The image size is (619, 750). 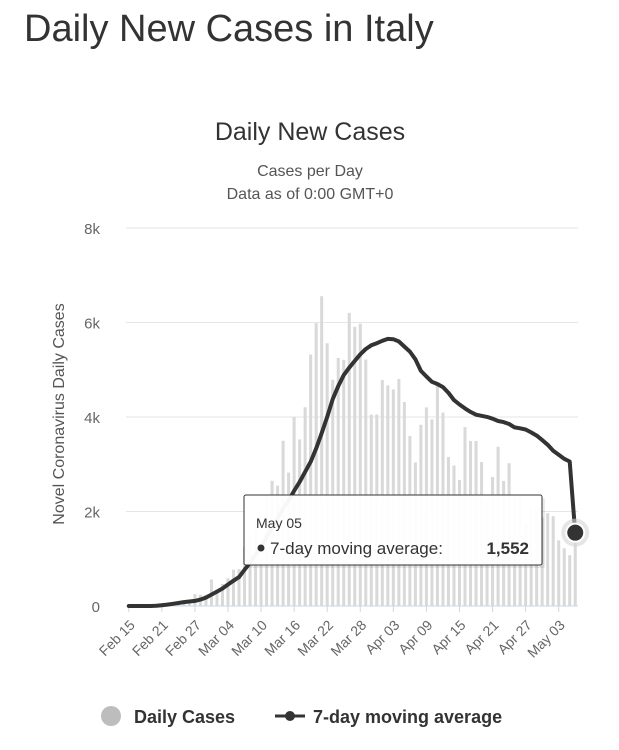 What do you see at coordinates (290, 716) in the screenshot?
I see `legend-line-dot` at bounding box center [290, 716].